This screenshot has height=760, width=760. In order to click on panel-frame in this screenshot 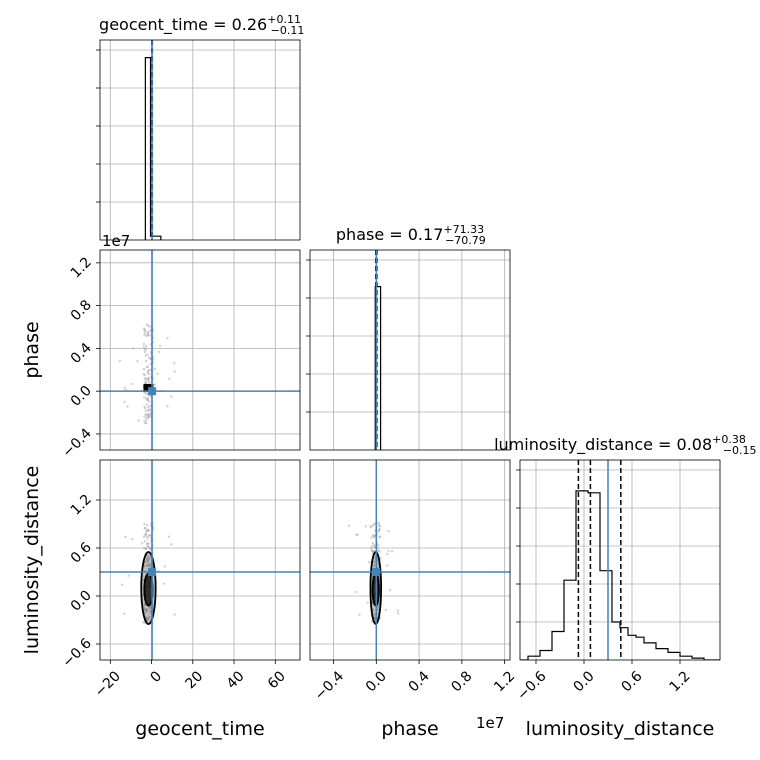, I will do `click(200, 140)`.